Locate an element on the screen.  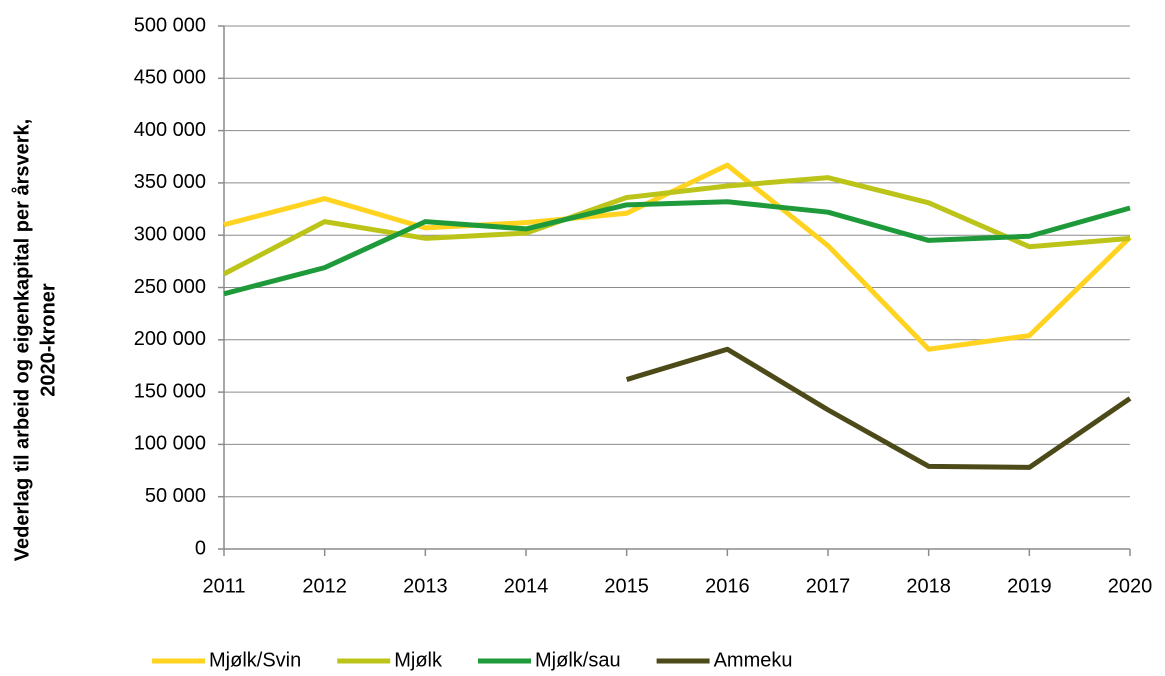
x-tick-label: 2016 is located at coordinates (727, 586).